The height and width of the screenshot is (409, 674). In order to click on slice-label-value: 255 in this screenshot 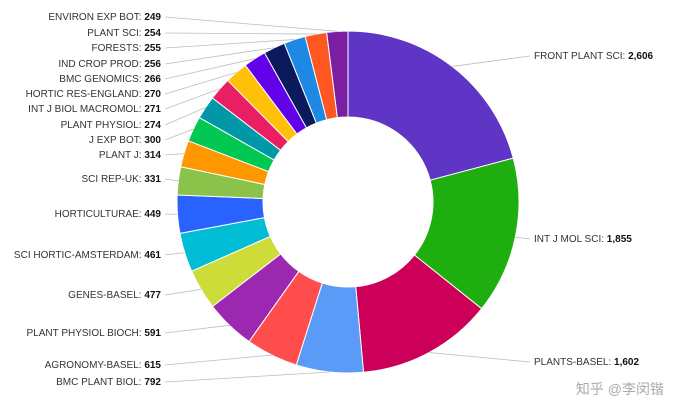, I will do `click(152, 48)`.